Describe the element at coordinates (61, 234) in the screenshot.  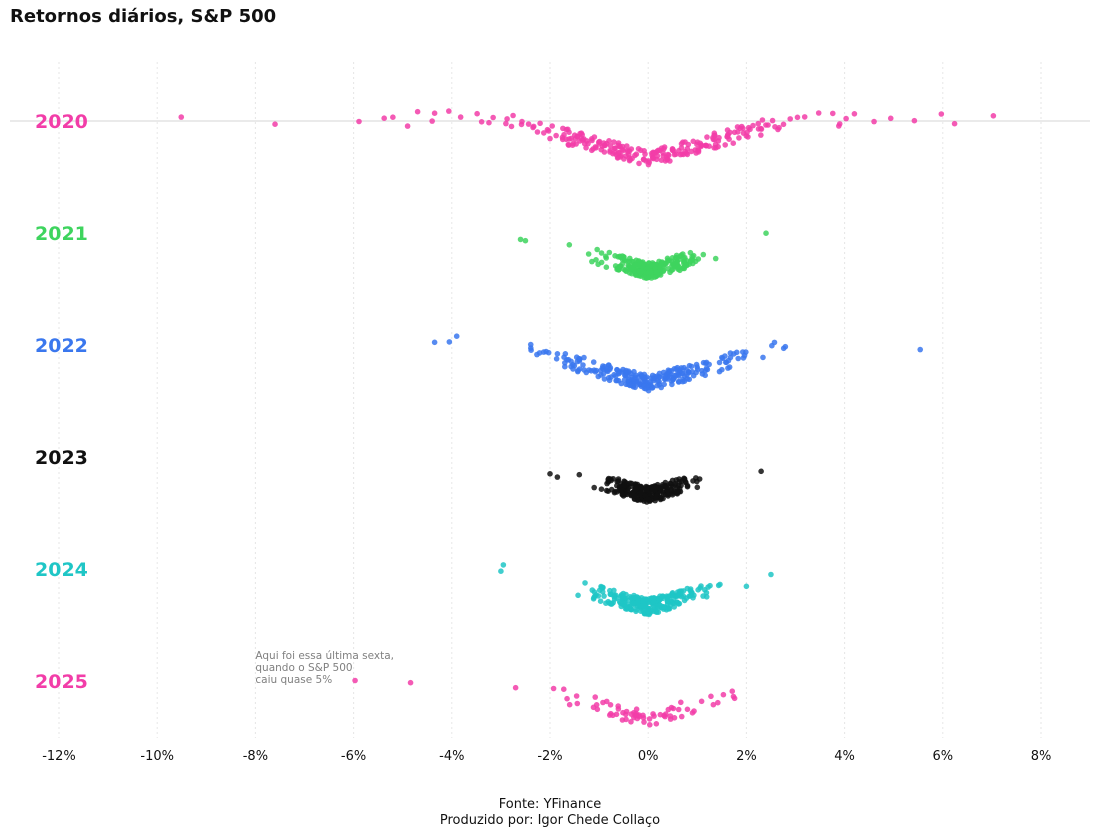
I see `year-label-2021: 2021` at that location.